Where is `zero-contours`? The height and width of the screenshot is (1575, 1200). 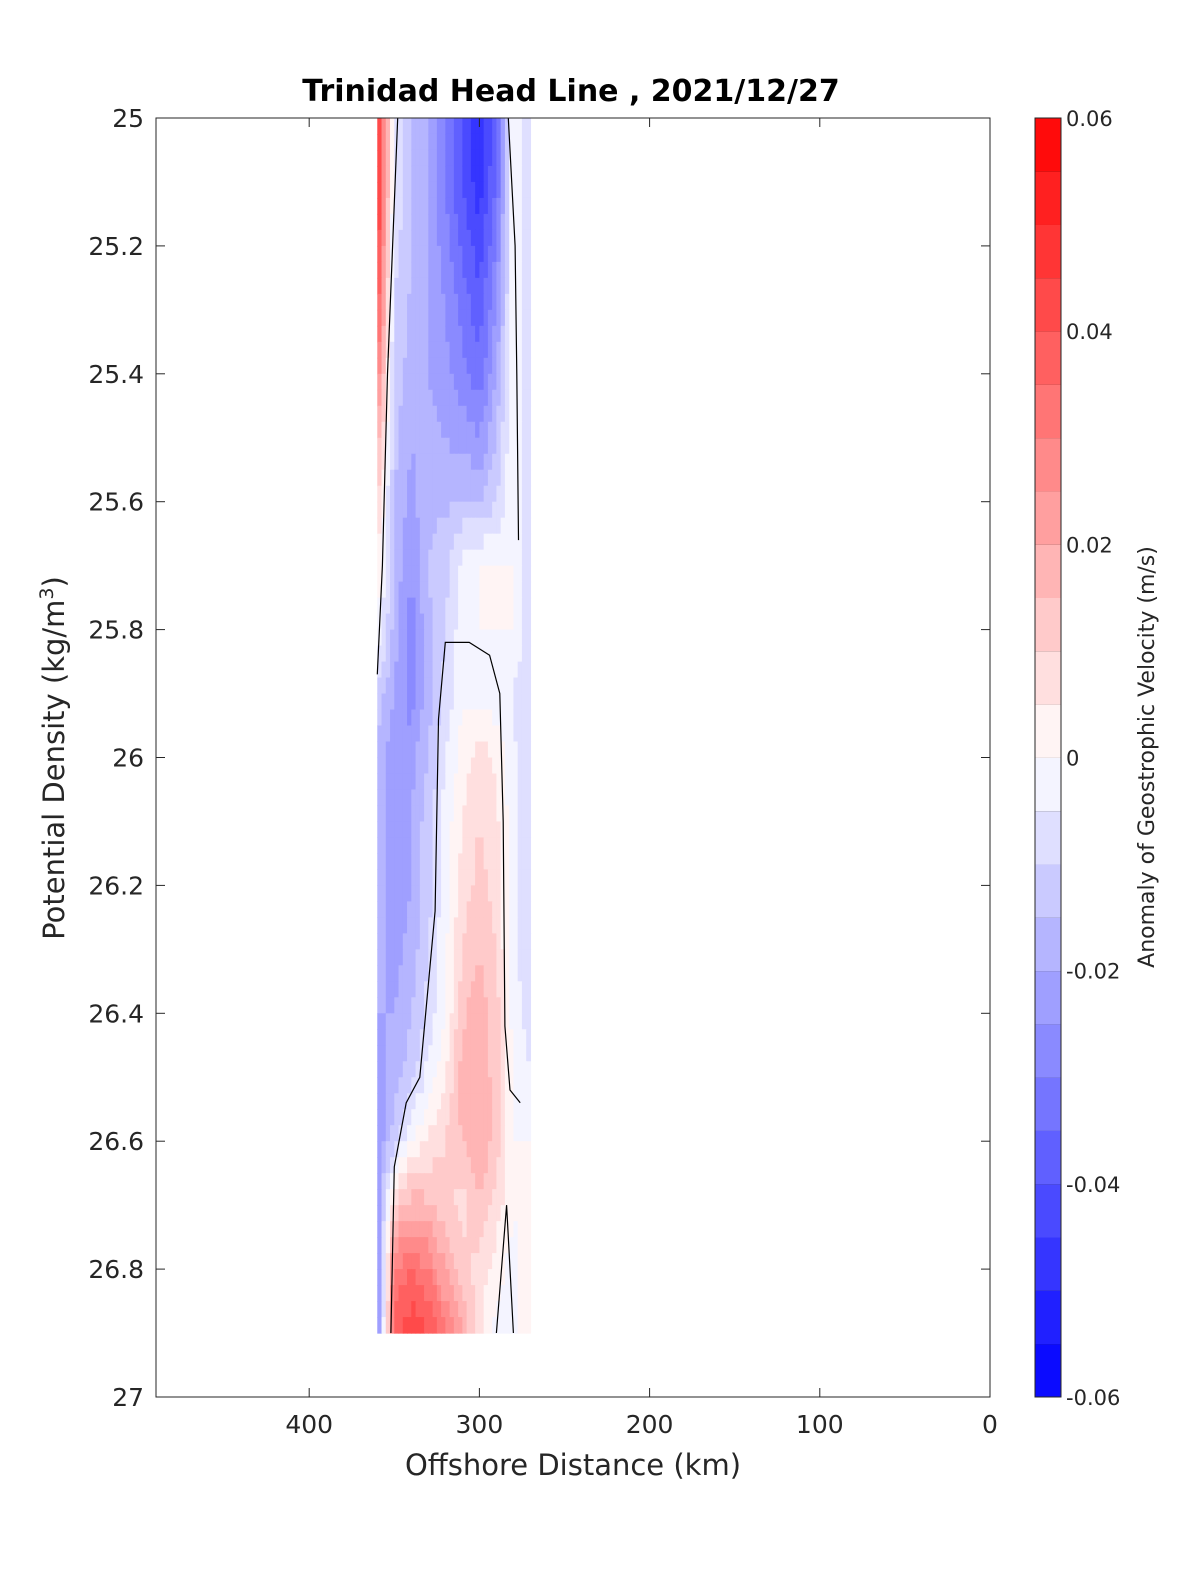
zero-contours is located at coordinates (448, 726).